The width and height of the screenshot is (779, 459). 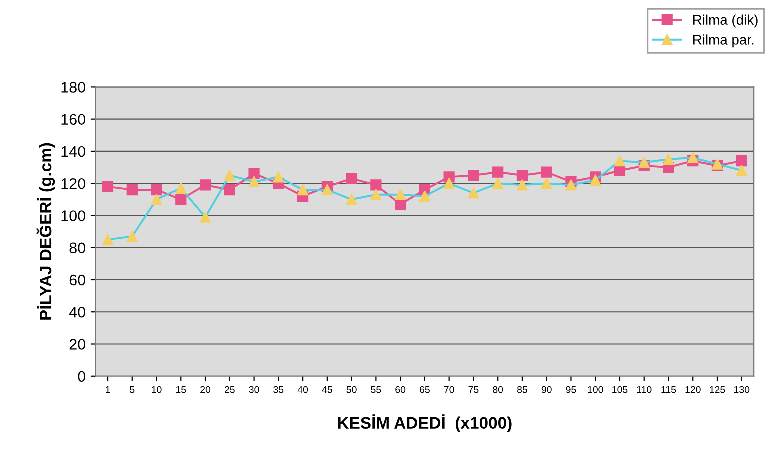 What do you see at coordinates (376, 390) in the screenshot?
I see `x-tick-label: 55` at bounding box center [376, 390].